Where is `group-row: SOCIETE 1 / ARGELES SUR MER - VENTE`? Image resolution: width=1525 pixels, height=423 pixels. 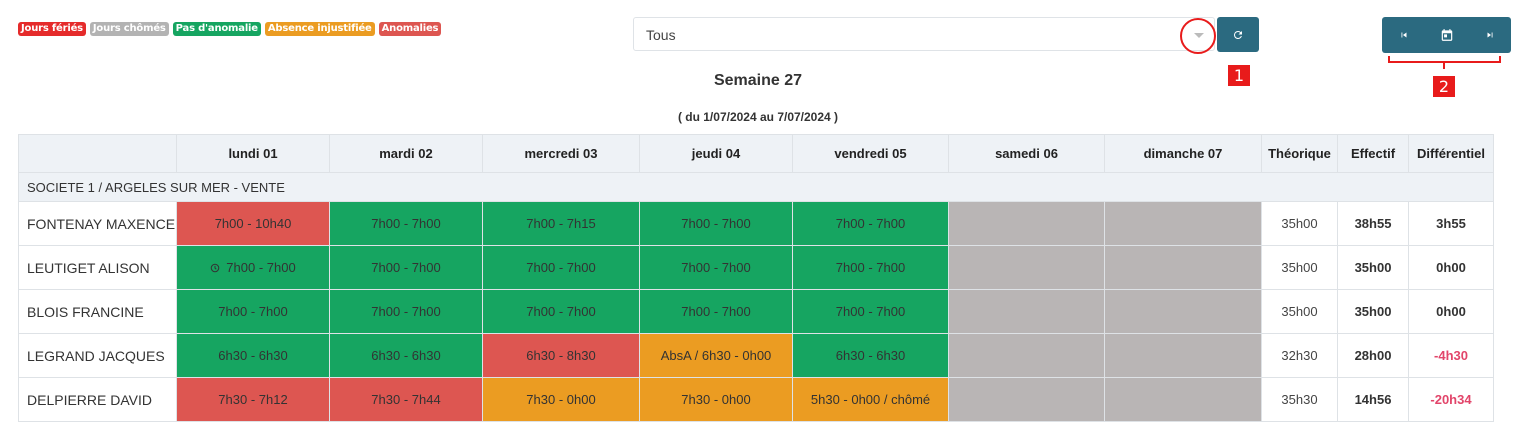 group-row: SOCIETE 1 / ARGELES SUR MER - VENTE is located at coordinates (756, 187).